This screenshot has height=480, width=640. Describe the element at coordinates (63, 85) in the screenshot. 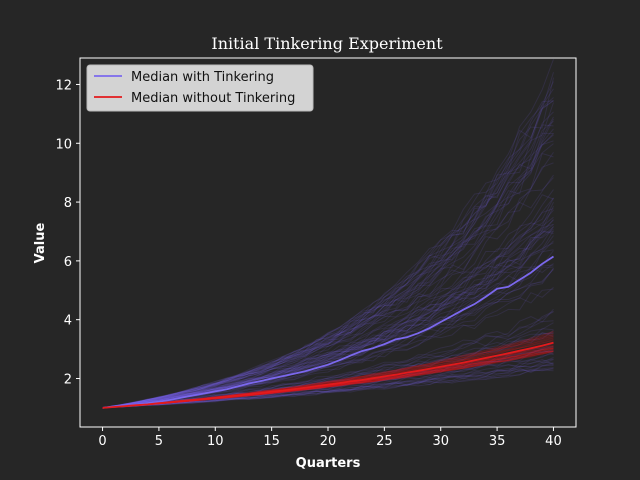

I see `y-tick-label: 12` at that location.